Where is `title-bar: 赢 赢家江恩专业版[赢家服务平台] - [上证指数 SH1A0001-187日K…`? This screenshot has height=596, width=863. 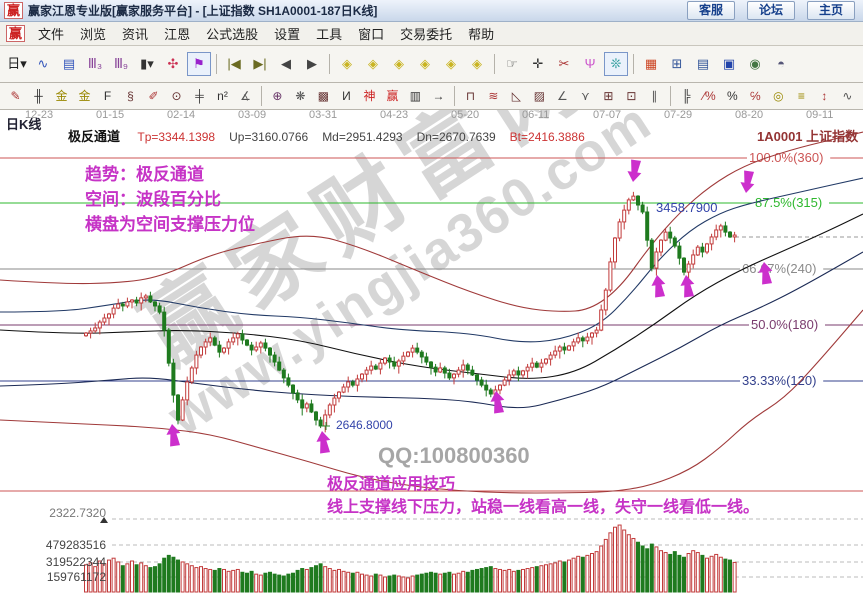
title-bar: 赢 赢家江恩专业版[赢家服务平台] - [上证指数 SH1A0001-187日K… is located at coordinates (431, 11).